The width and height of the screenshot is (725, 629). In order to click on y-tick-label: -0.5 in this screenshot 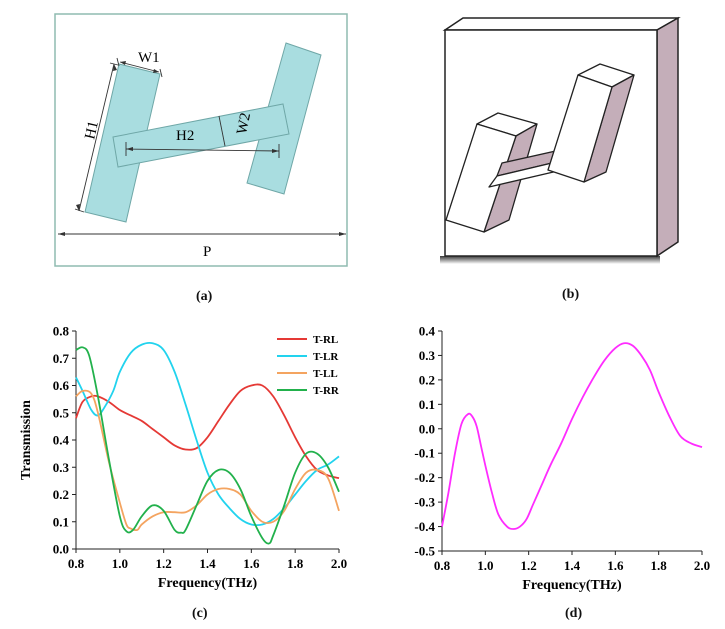, I will do `click(424, 551)`.